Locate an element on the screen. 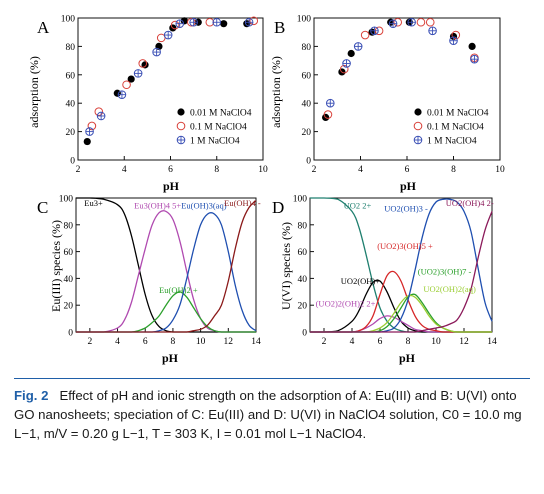 The width and height of the screenshot is (544, 494). panel-d-plot-series-4-label: (UO2)3(OH)7 - is located at coordinates (445, 271).